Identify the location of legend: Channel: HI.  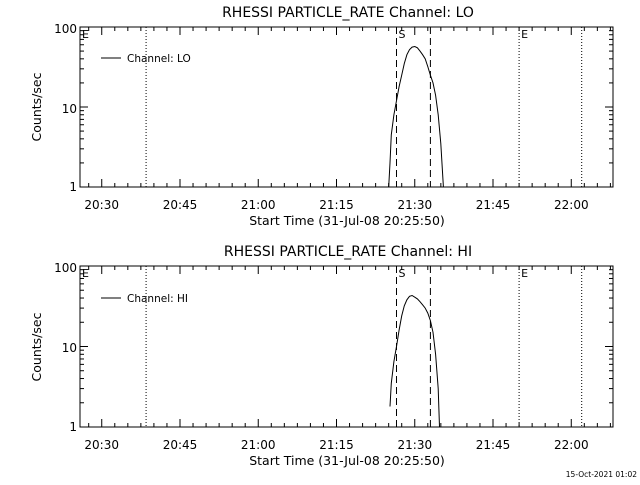
(144, 299).